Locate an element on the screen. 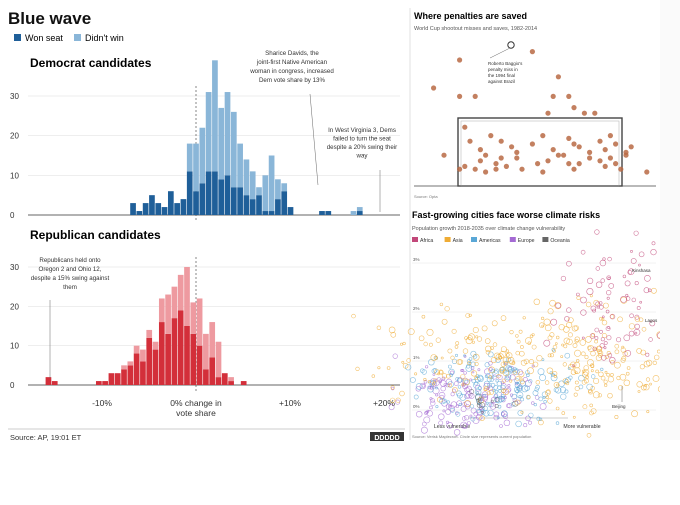  climate-legend-label: Oceania is located at coordinates (559, 241).